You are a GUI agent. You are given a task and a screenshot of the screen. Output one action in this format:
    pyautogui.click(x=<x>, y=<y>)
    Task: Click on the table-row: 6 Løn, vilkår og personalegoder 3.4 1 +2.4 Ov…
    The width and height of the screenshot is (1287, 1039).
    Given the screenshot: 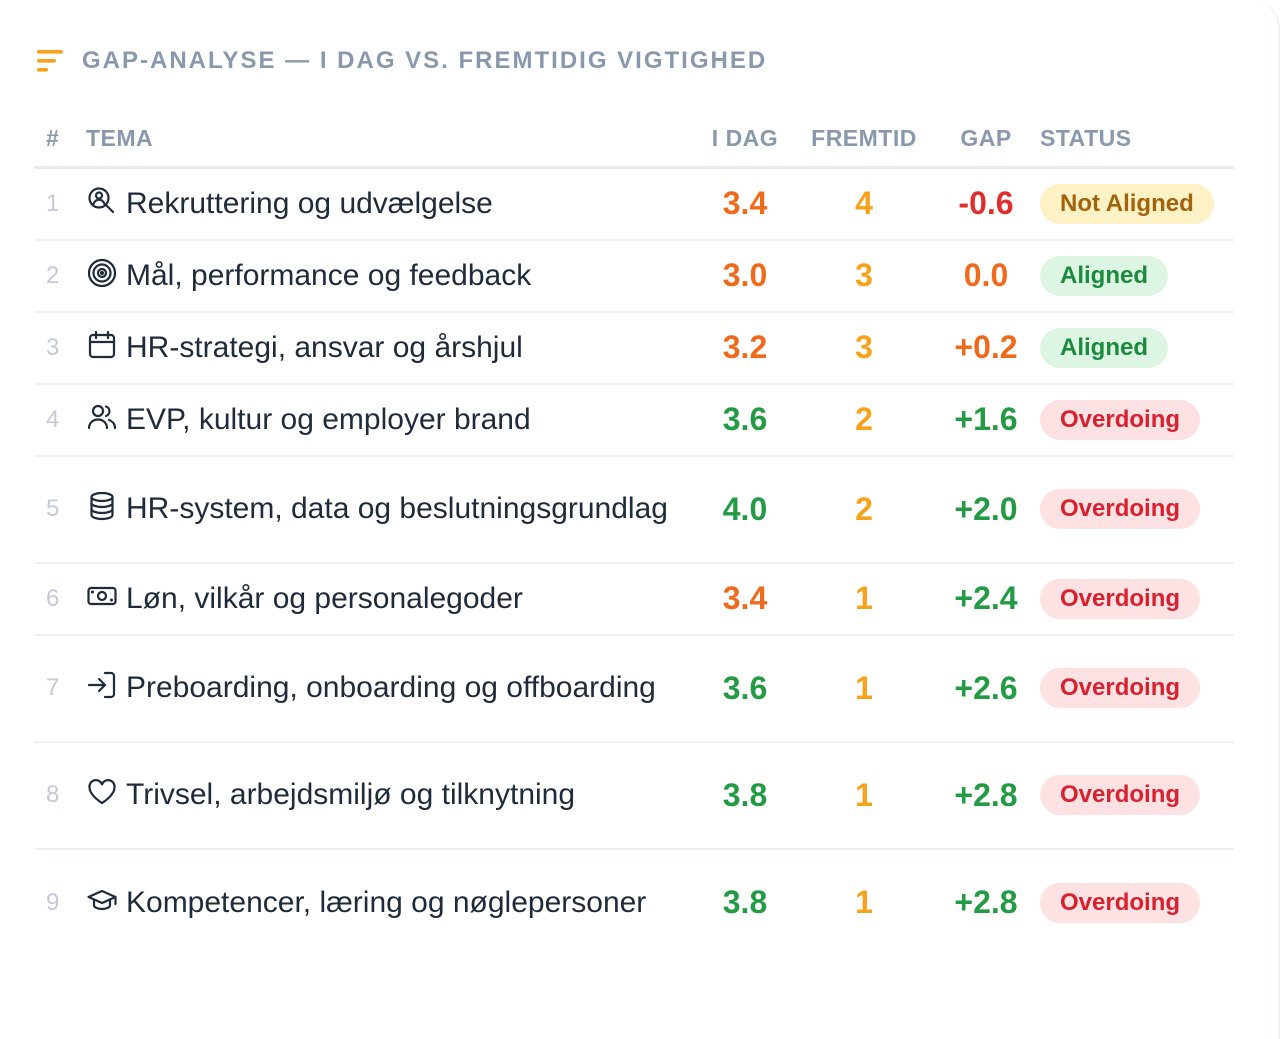 What is the action you would take?
    pyautogui.click(x=634, y=599)
    